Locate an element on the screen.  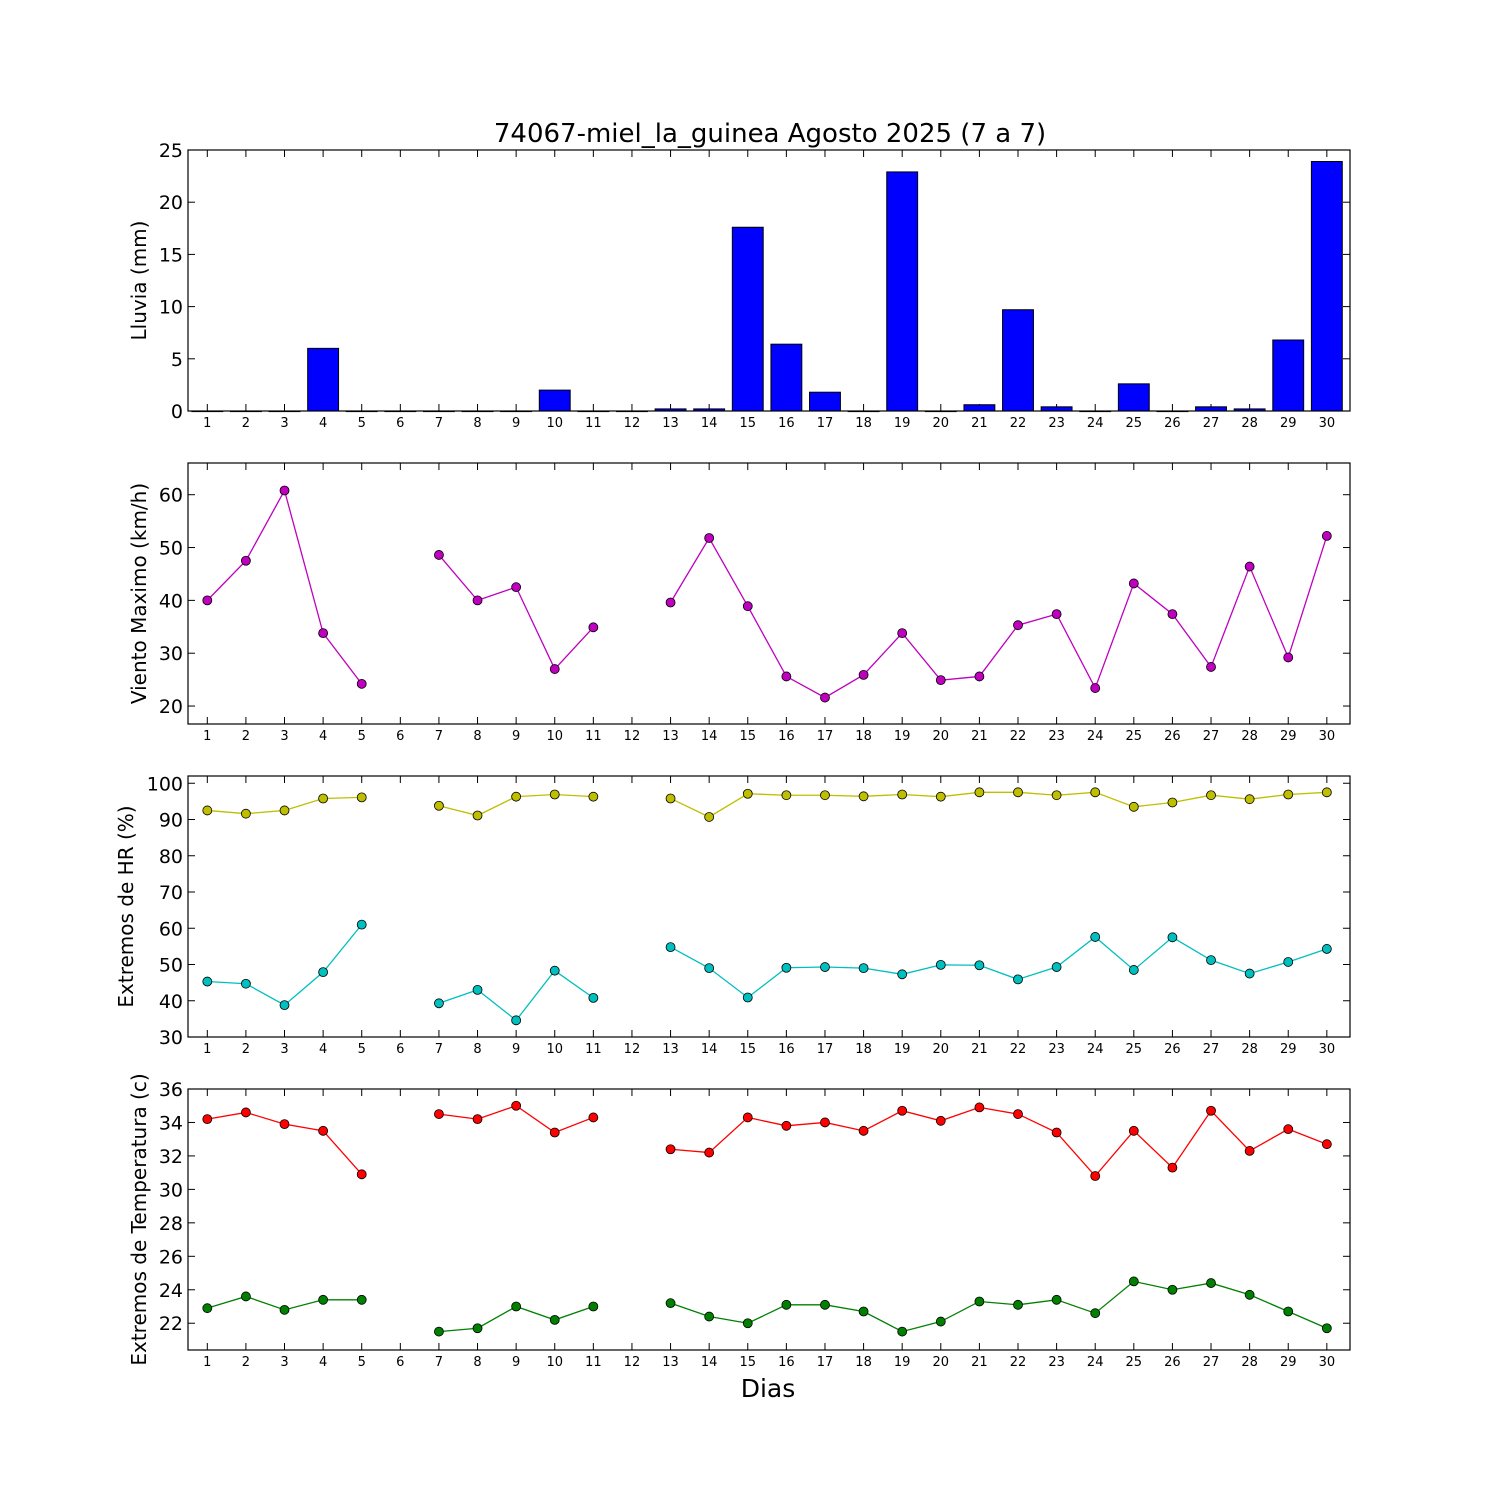
panel-2-xtick-label: 16 is located at coordinates (786, 736).